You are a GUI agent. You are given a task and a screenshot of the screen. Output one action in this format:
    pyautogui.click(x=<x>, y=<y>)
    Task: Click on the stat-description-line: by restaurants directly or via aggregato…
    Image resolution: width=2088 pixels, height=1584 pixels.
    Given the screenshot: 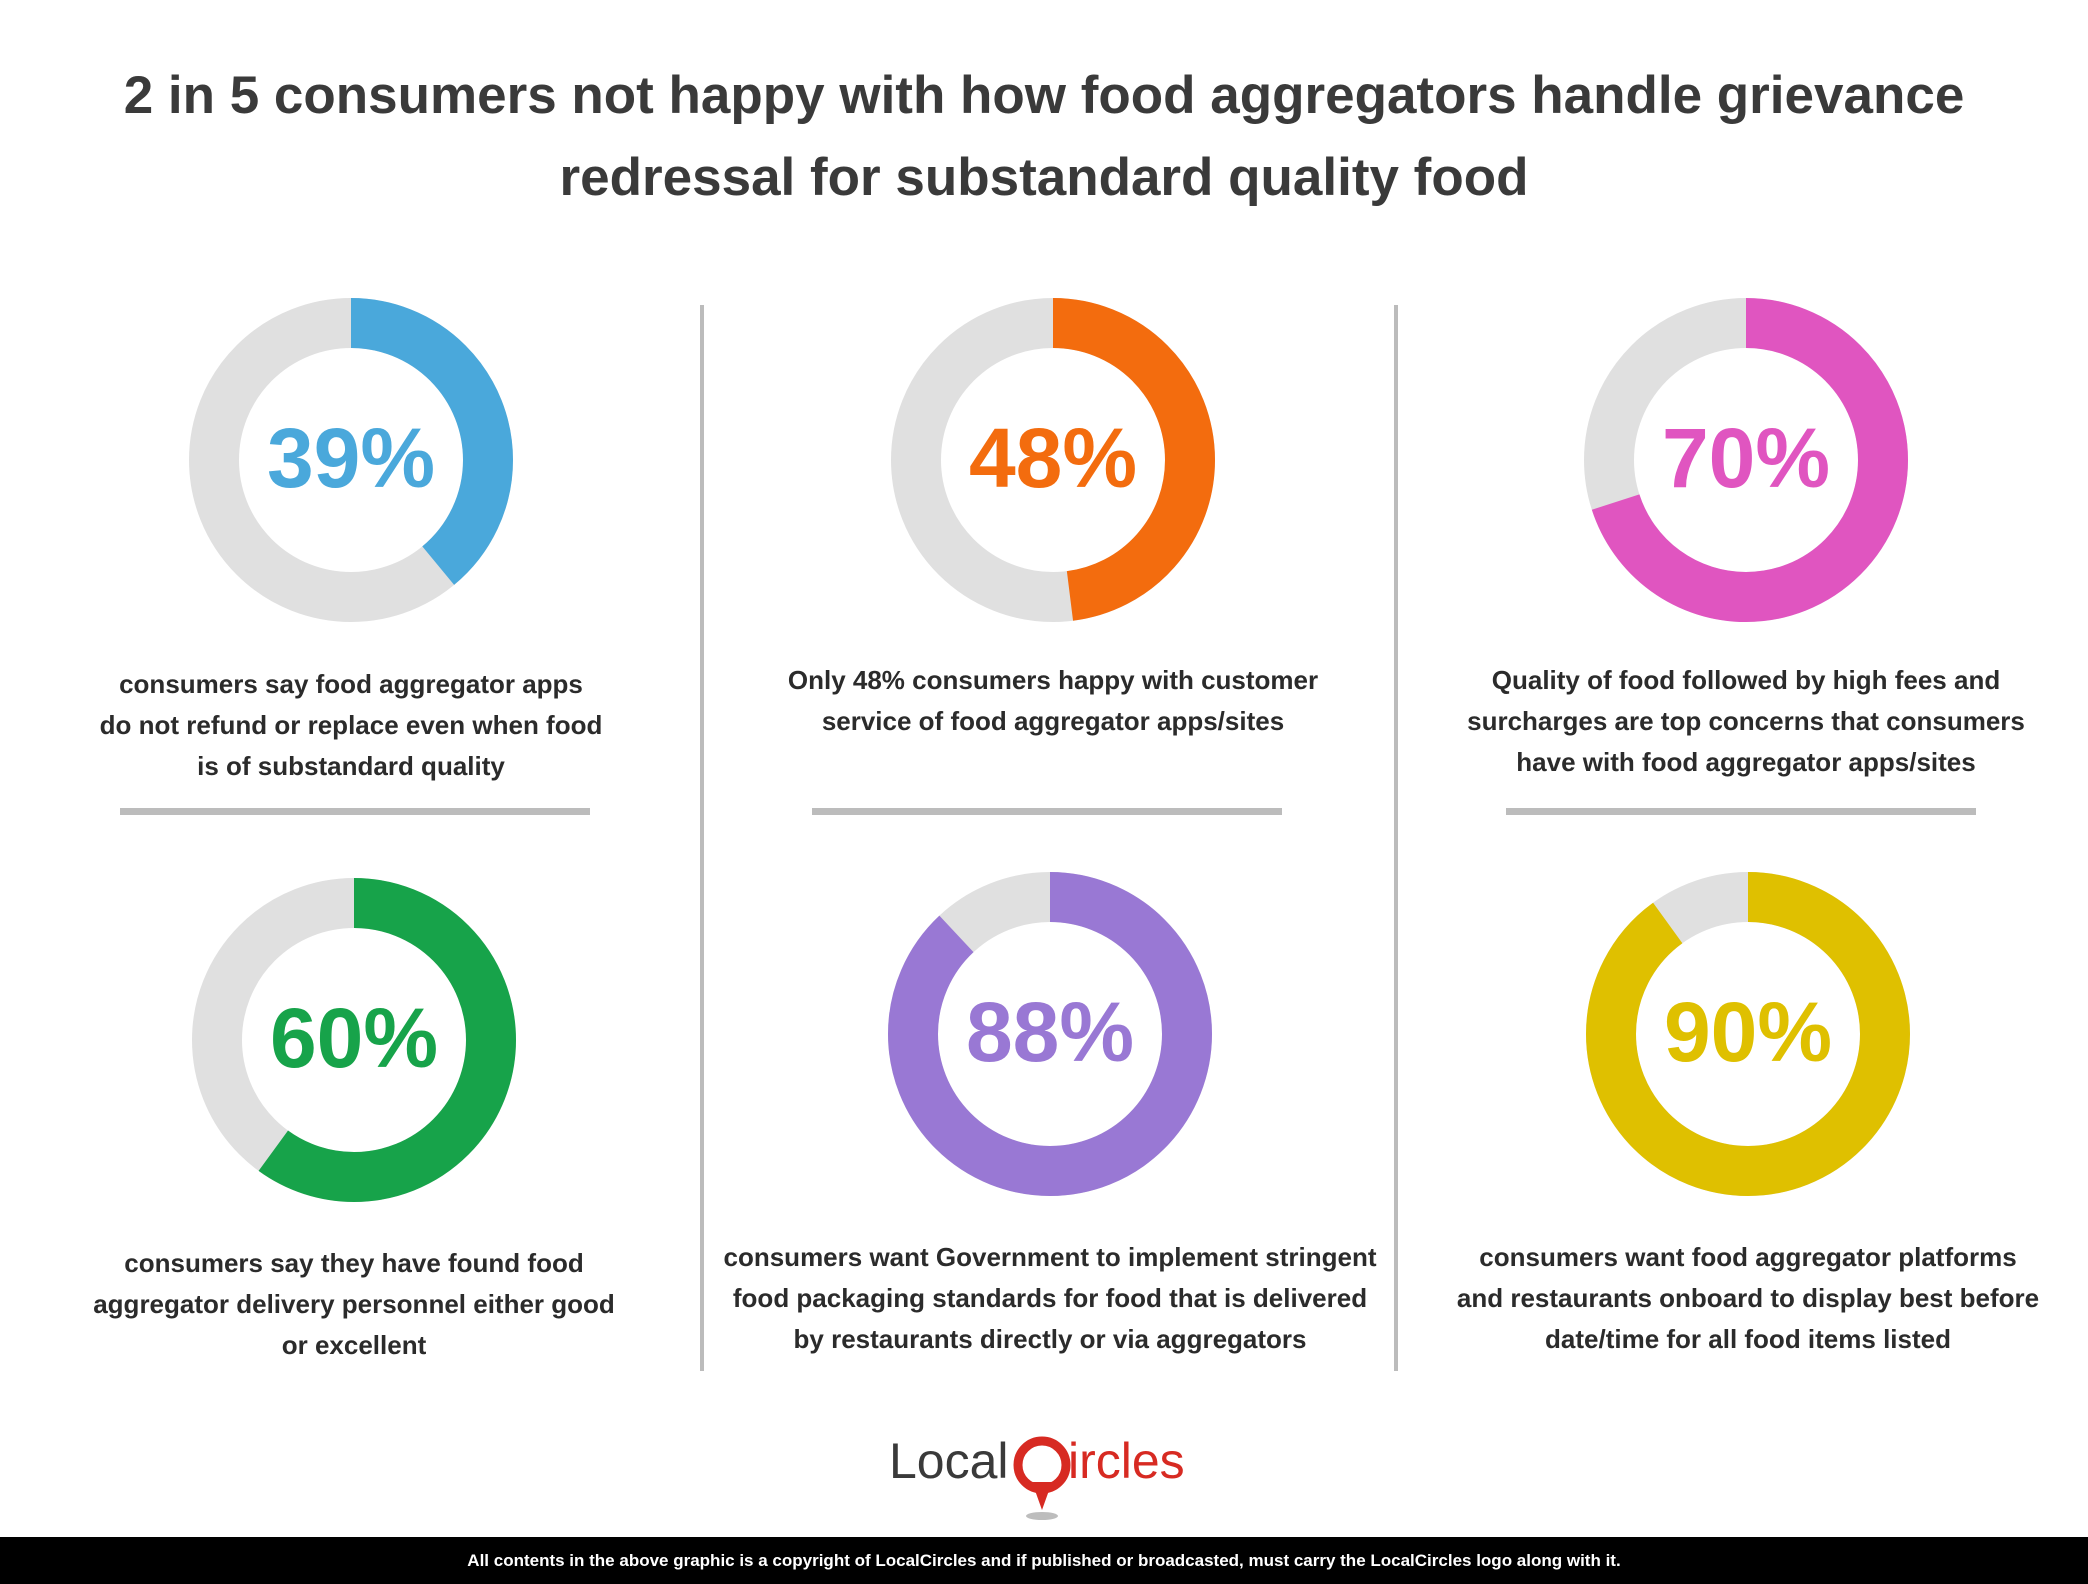 What is the action you would take?
    pyautogui.click(x=1050, y=1339)
    